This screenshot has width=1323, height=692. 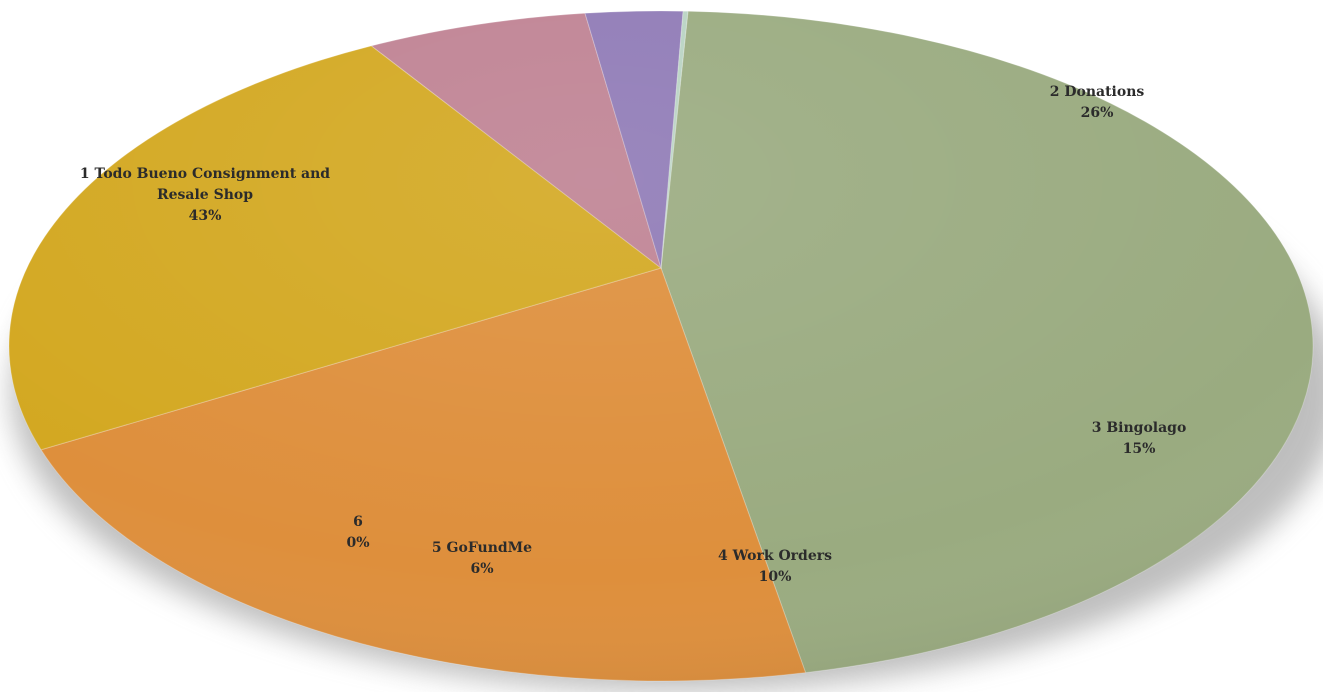 I want to click on slice-percent-2: 26%, so click(x=1097, y=113).